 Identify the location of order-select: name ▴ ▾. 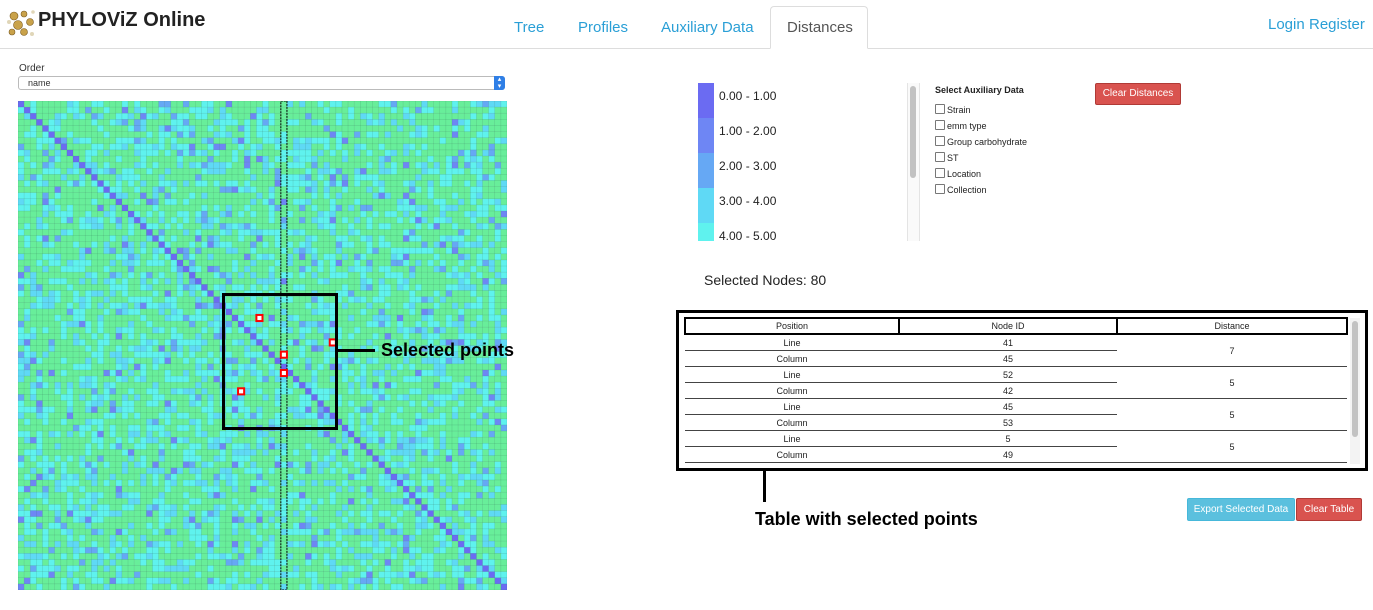
(261, 83).